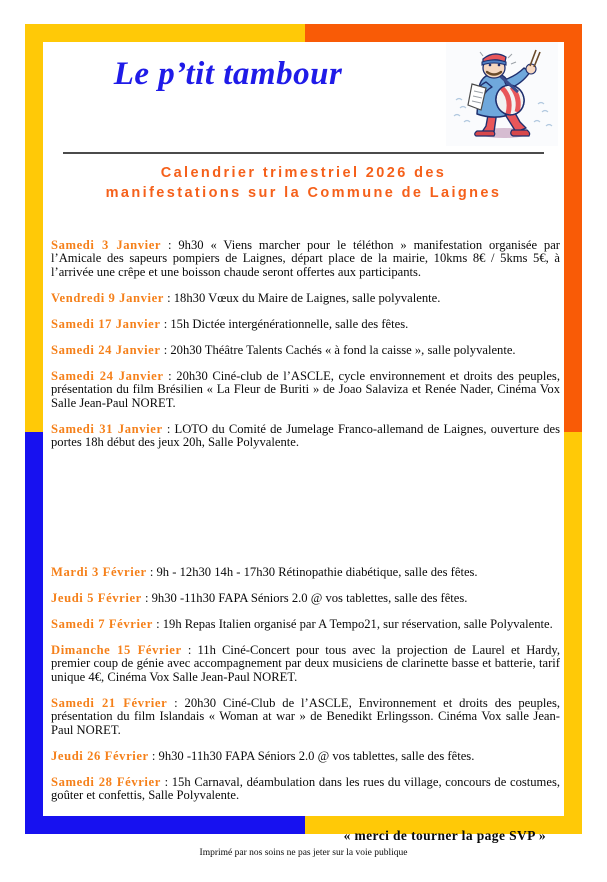 The image size is (607, 882). I want to click on frame-bar-left-bottom, so click(34, 624).